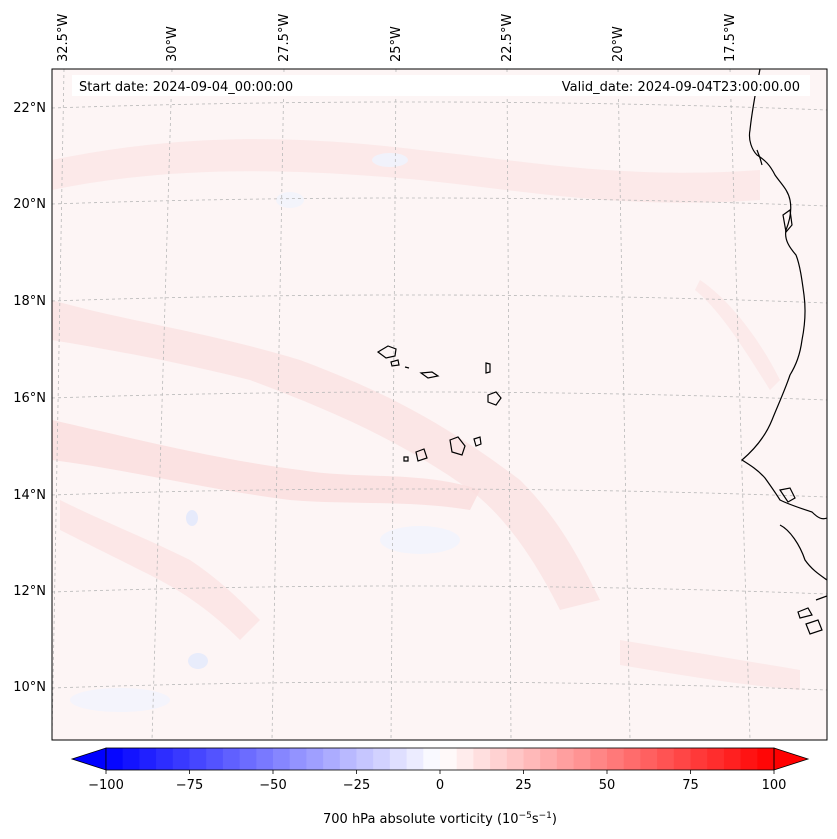 This screenshot has height=839, width=837. Describe the element at coordinates (186, 87) in the screenshot. I see `start-date-label: Start date: 2024-09-04_00:00:00` at that location.